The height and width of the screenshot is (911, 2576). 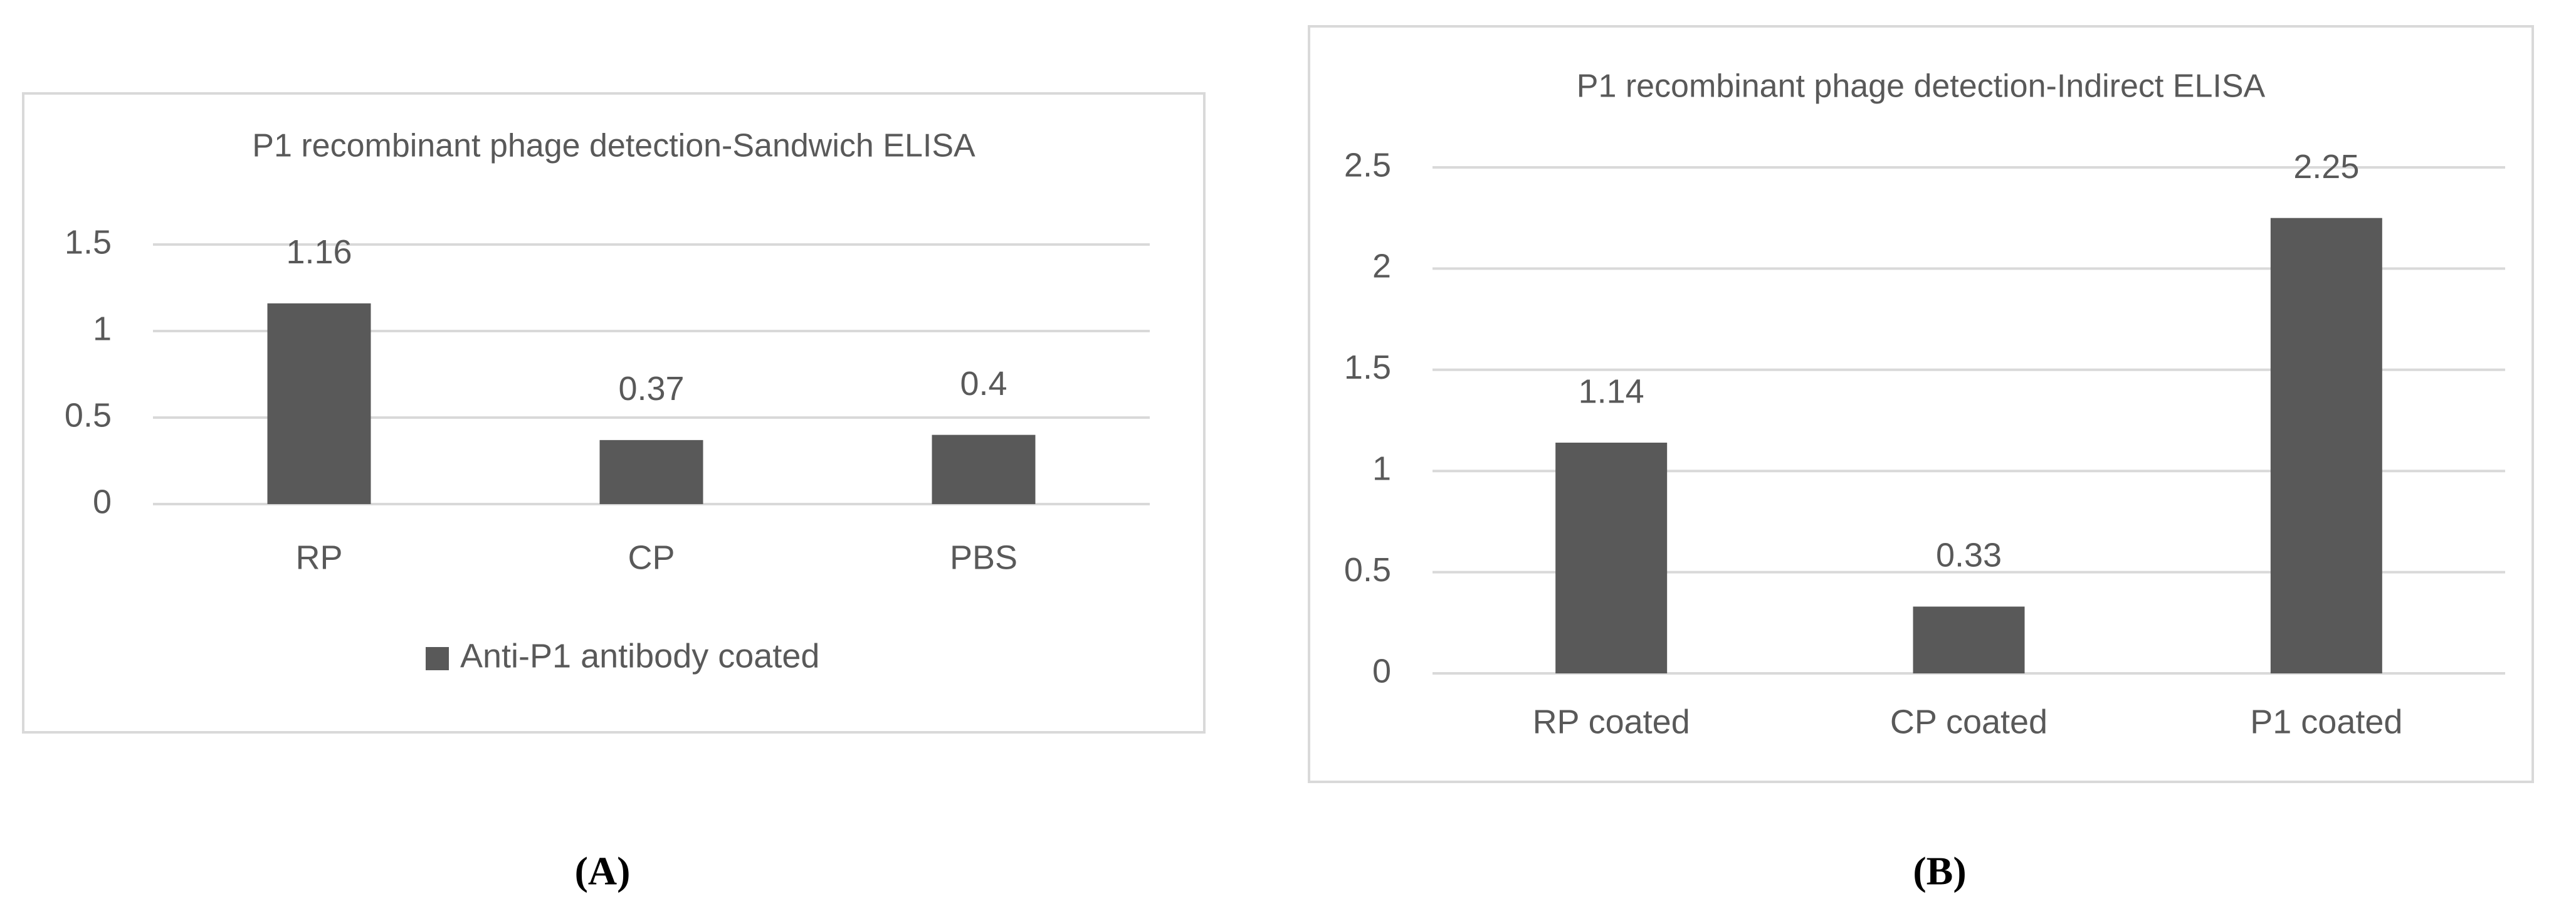 I want to click on x-tick-label: RP coated, so click(x=1611, y=721).